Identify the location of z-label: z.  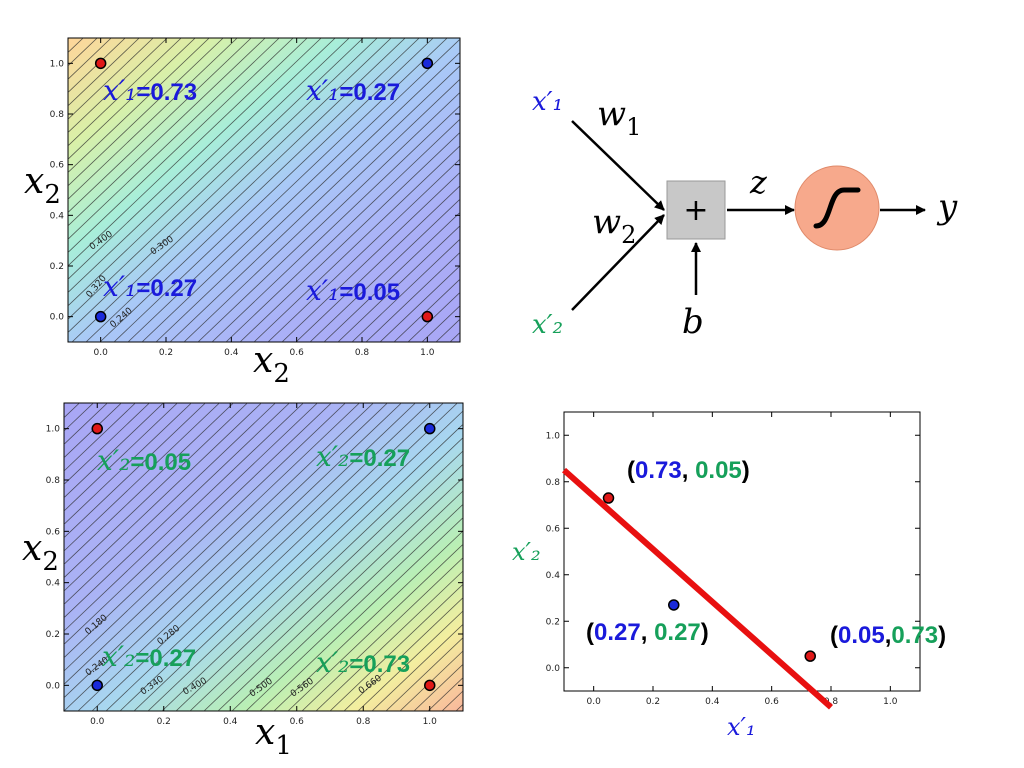
(758, 182).